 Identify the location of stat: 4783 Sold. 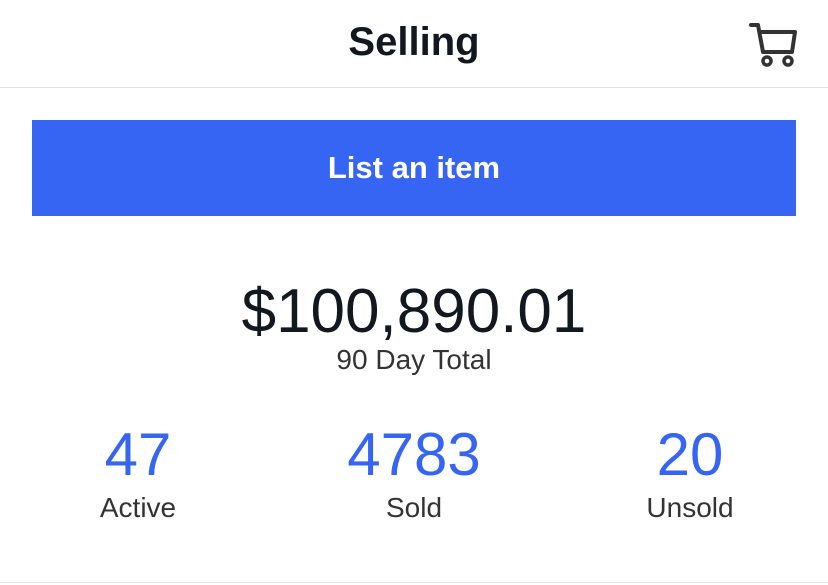
(414, 472).